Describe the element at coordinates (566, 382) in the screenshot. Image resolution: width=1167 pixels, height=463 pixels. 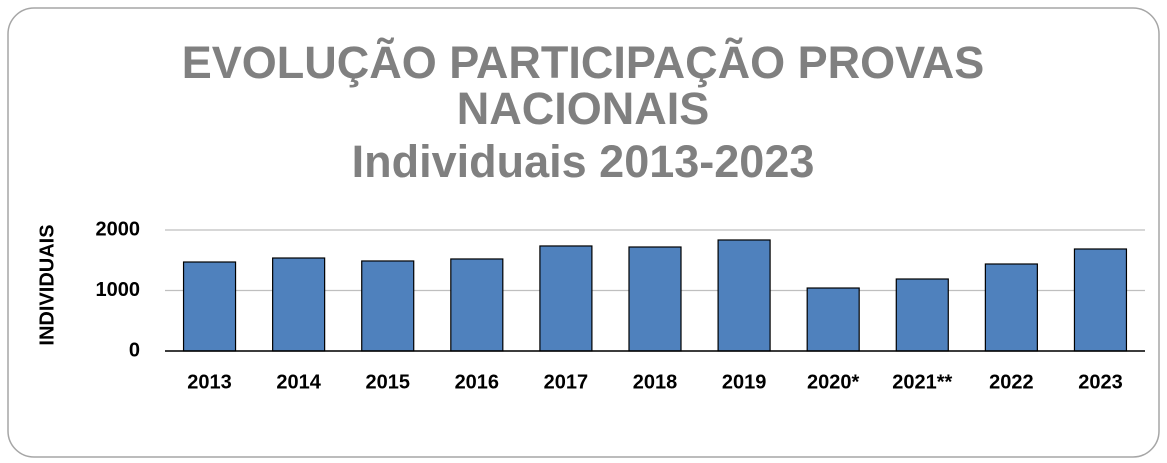
I see `x-tick-label: 2017` at that location.